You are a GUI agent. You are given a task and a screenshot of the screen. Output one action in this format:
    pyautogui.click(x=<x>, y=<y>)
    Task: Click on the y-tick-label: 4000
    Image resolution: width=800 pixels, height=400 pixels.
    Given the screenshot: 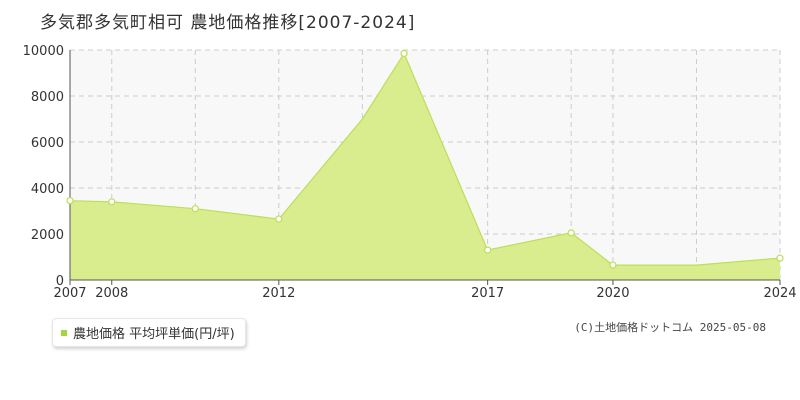 What is the action you would take?
    pyautogui.click(x=47, y=189)
    